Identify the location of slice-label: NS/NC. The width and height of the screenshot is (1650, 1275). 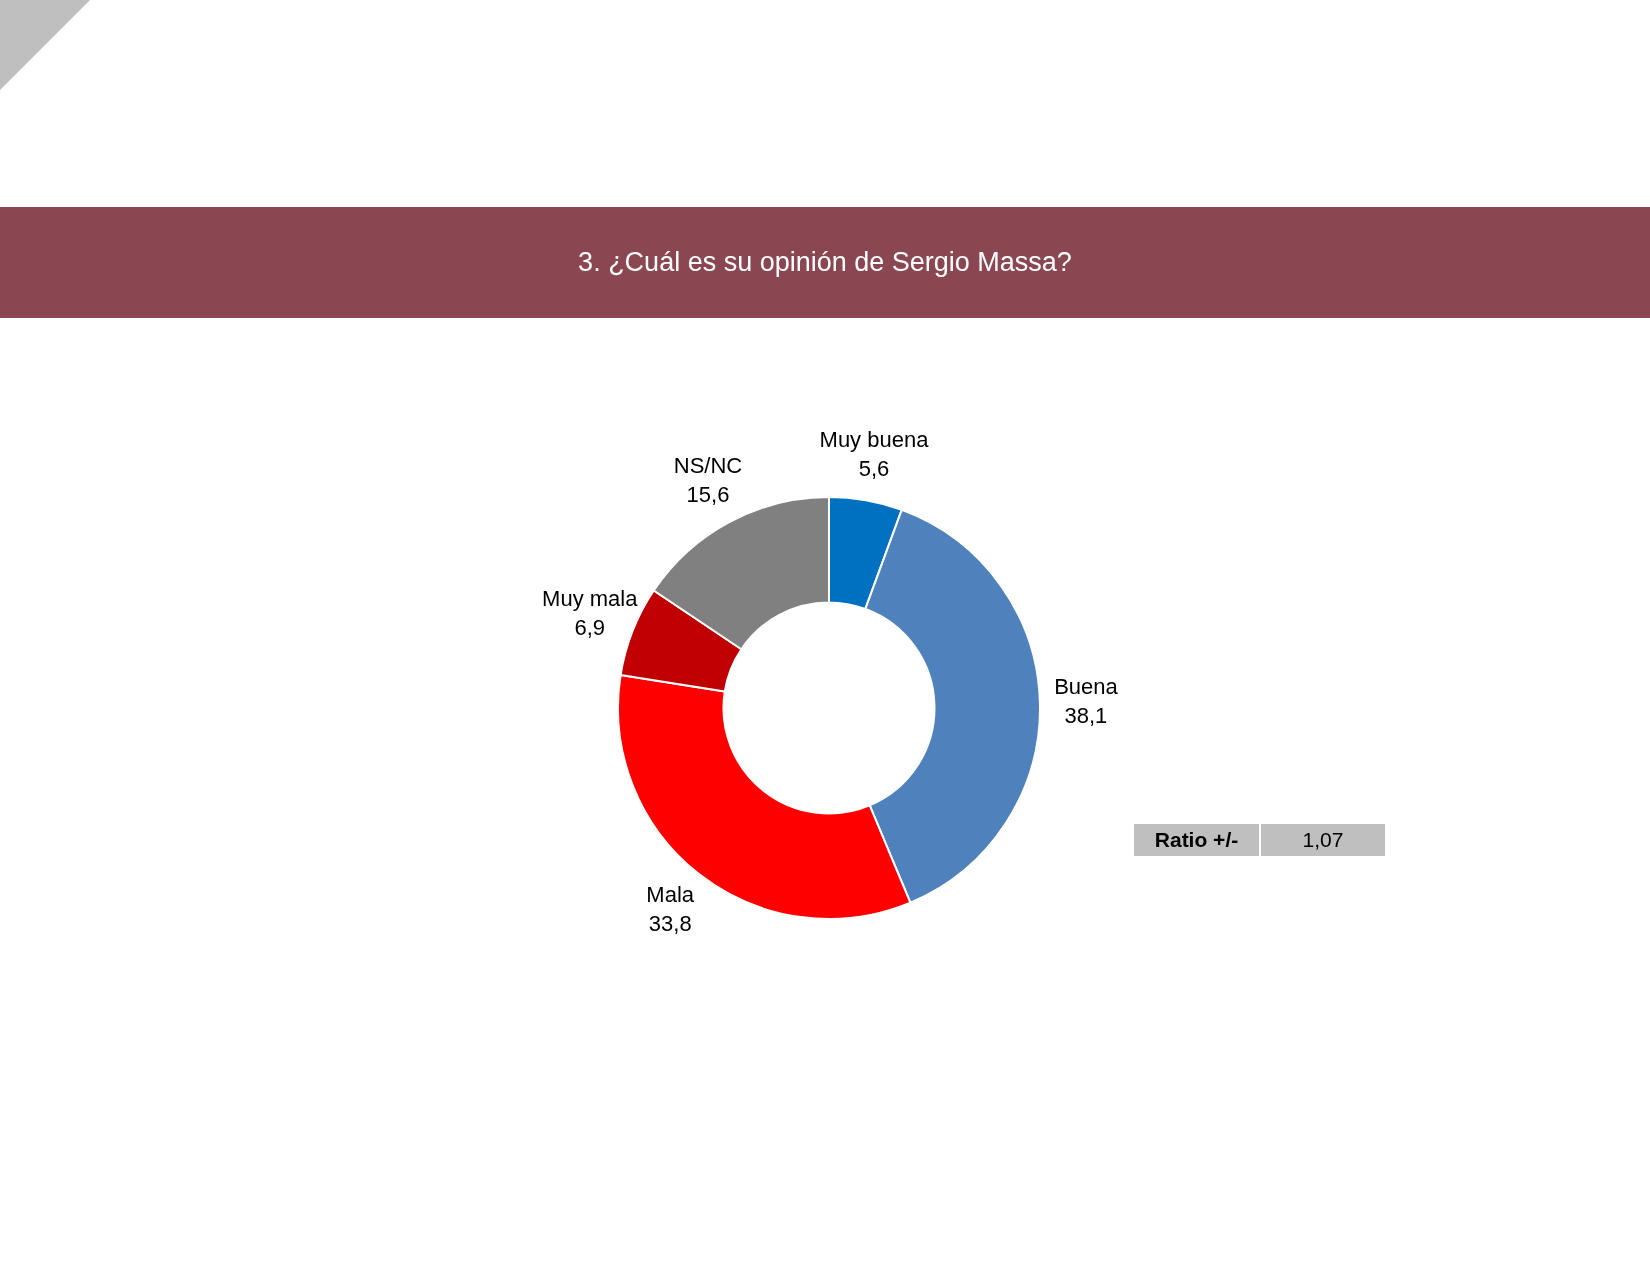
(708, 465).